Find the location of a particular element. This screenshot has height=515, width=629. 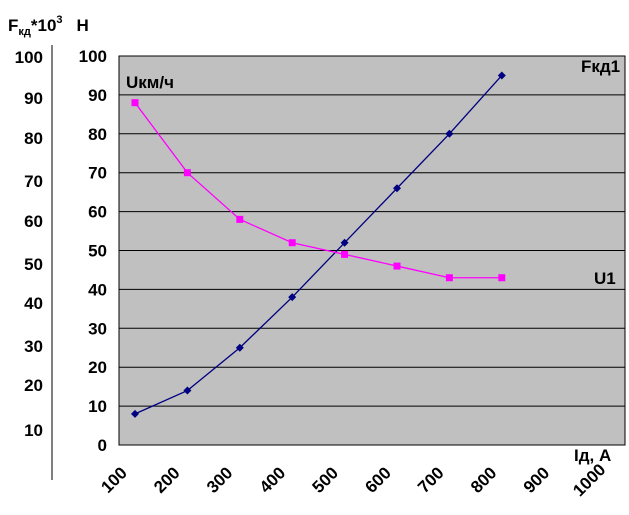

y-axis-title: Fкд*103 Н is located at coordinates (48, 26).